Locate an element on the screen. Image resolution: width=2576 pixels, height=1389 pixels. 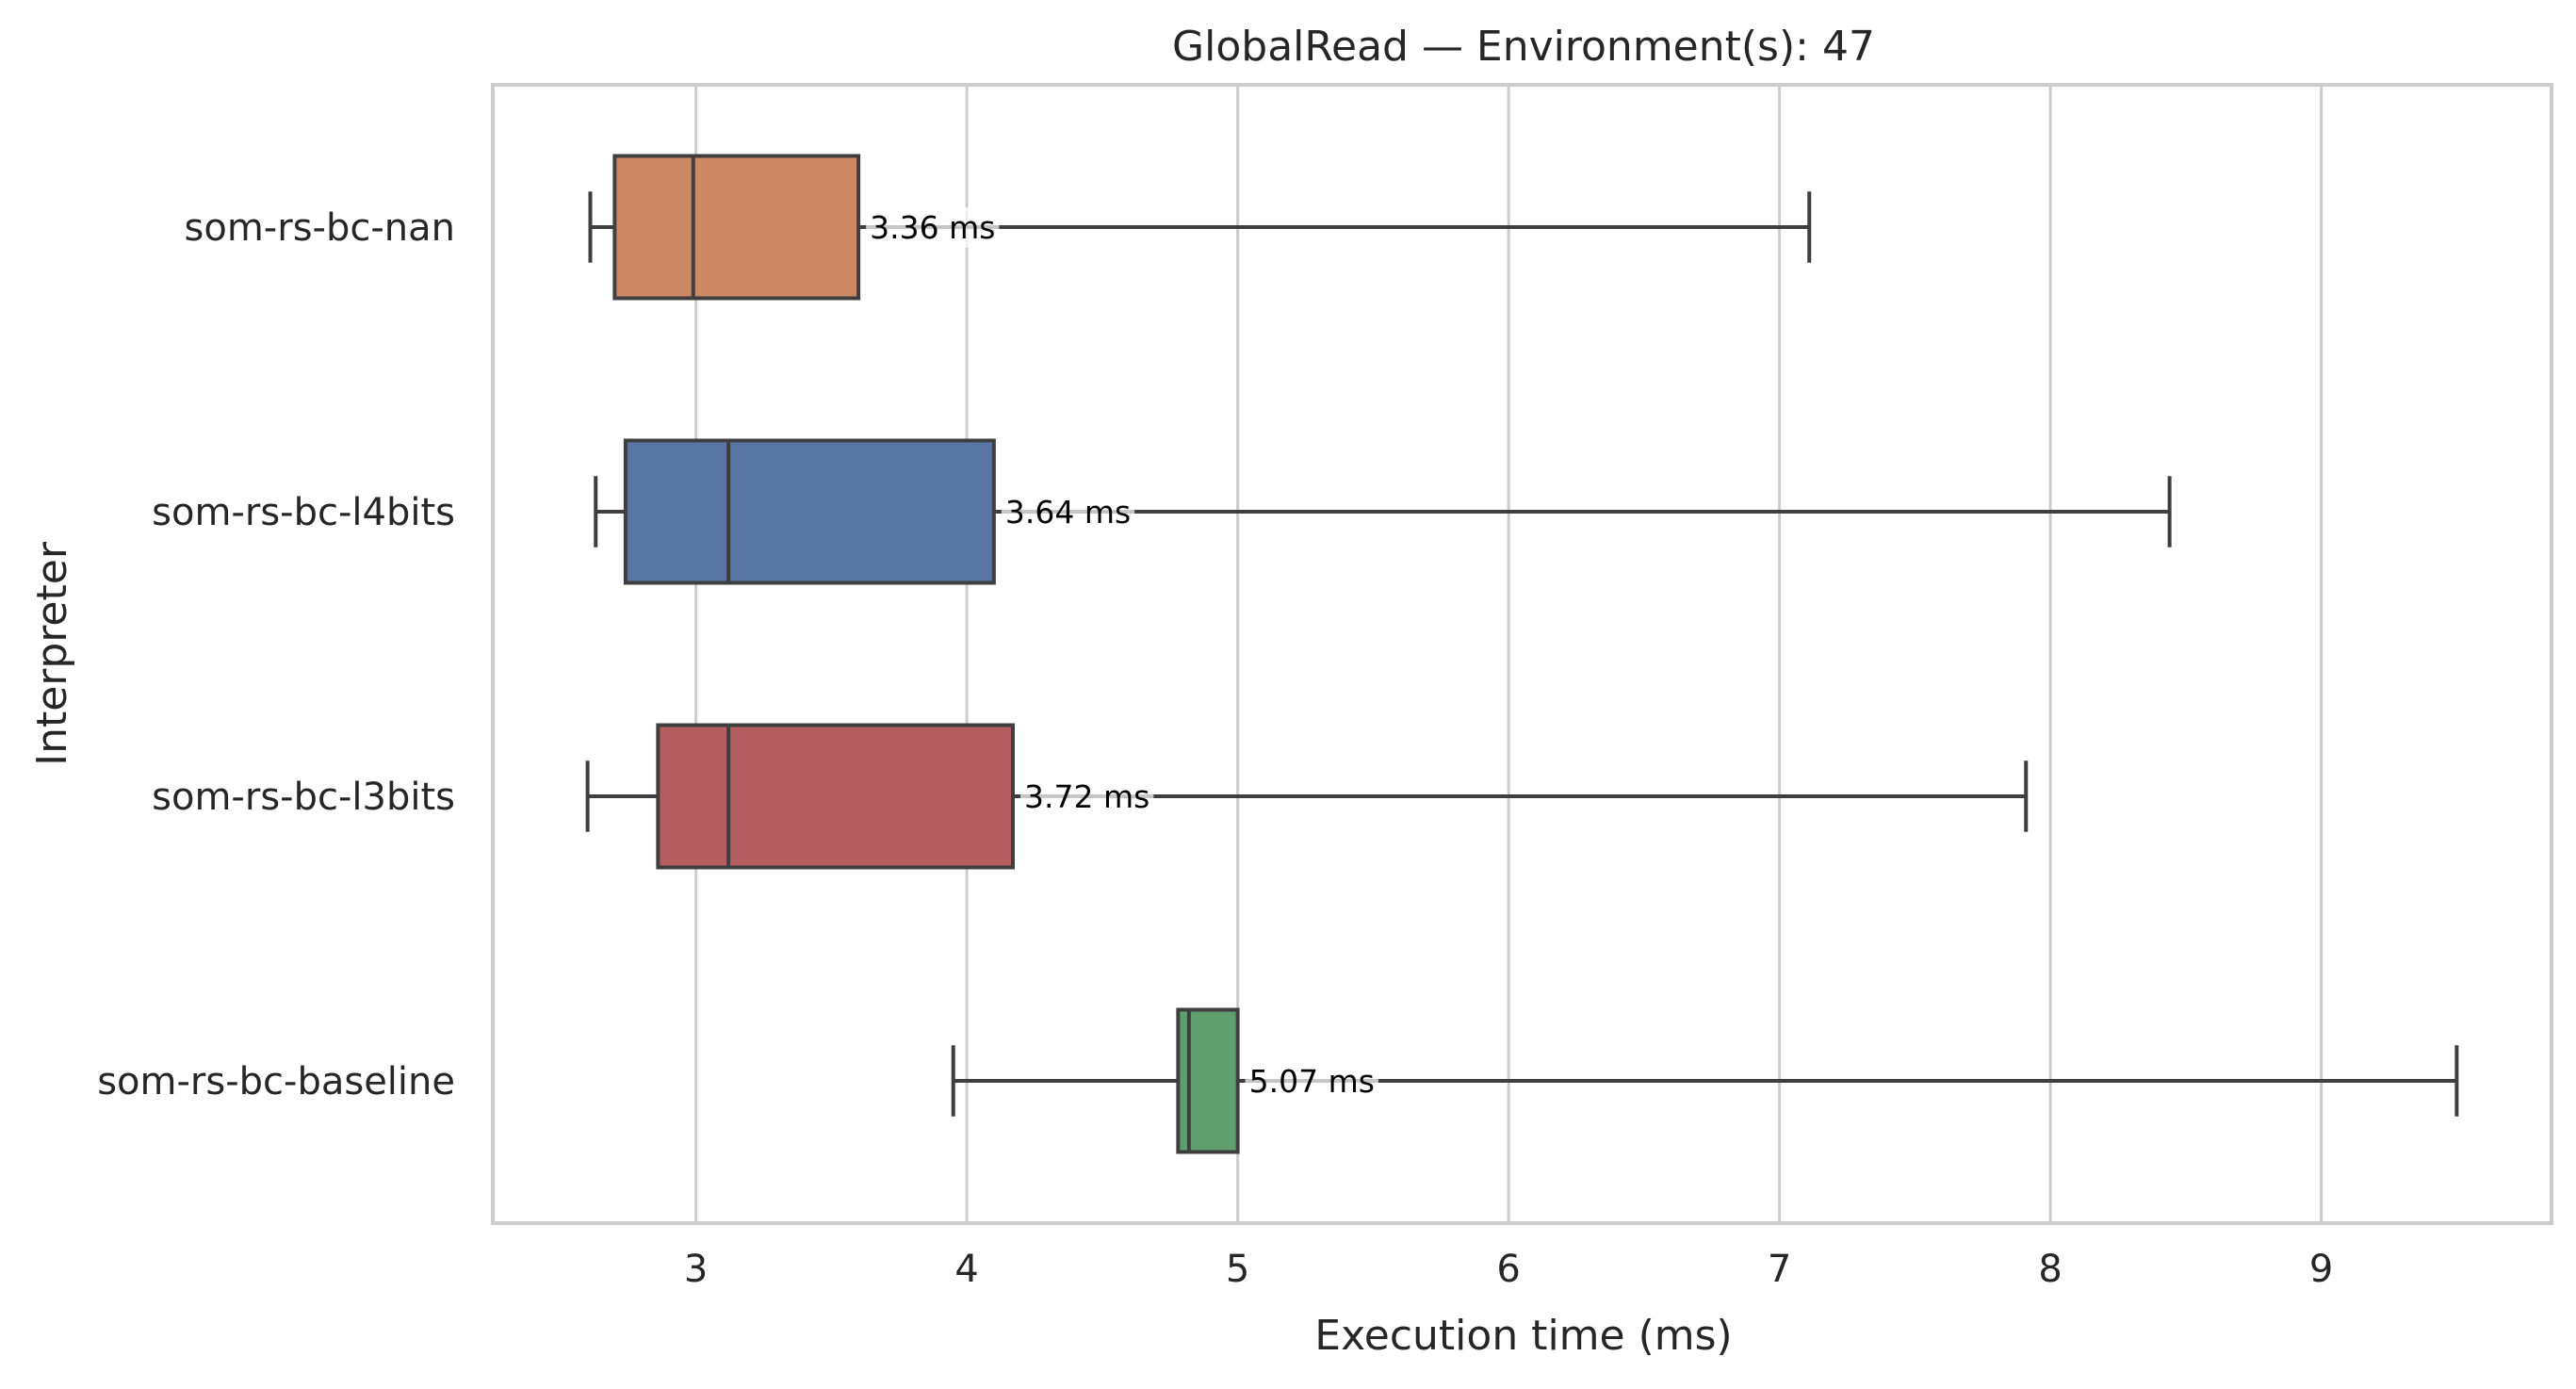
y-axis-label: Interpreter is located at coordinates (52, 653).